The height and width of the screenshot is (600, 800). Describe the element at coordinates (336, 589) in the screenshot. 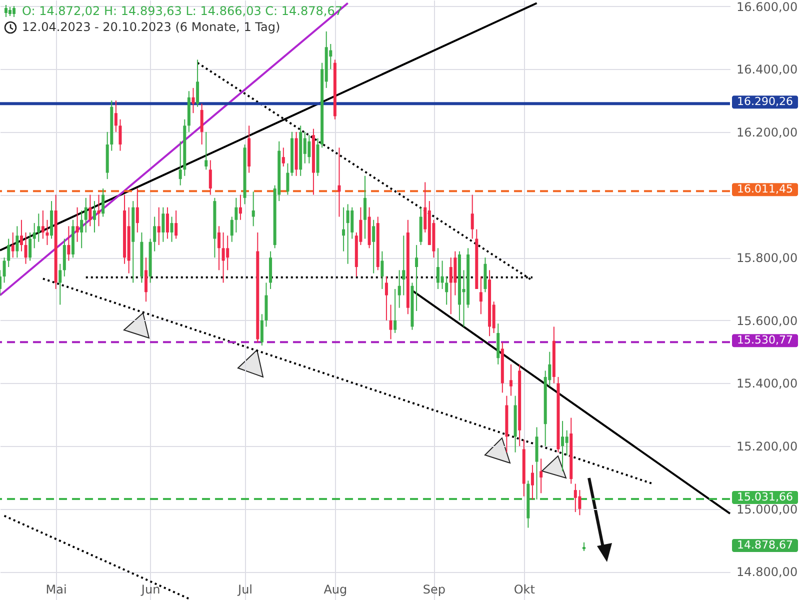

I see `x-tick-label: Aug` at that location.